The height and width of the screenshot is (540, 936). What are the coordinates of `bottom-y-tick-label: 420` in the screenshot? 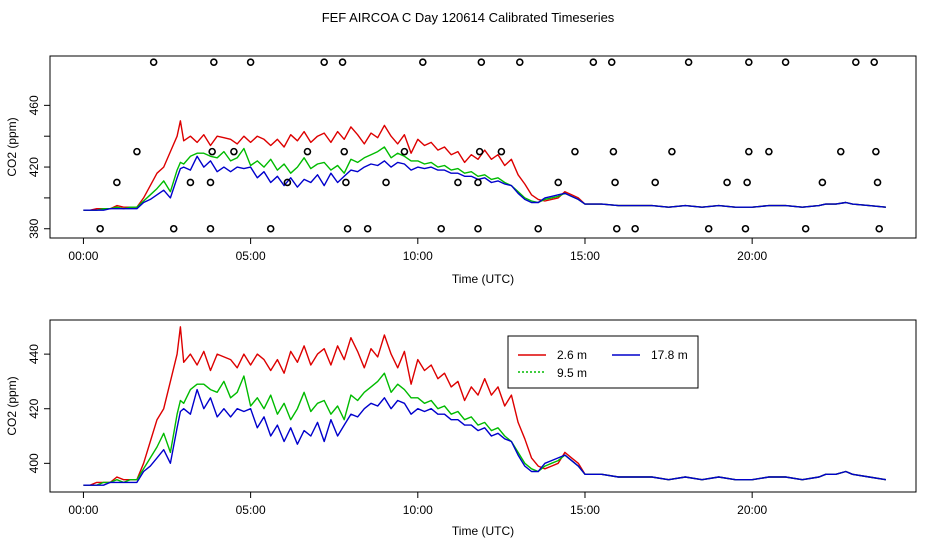 It's located at (34, 408).